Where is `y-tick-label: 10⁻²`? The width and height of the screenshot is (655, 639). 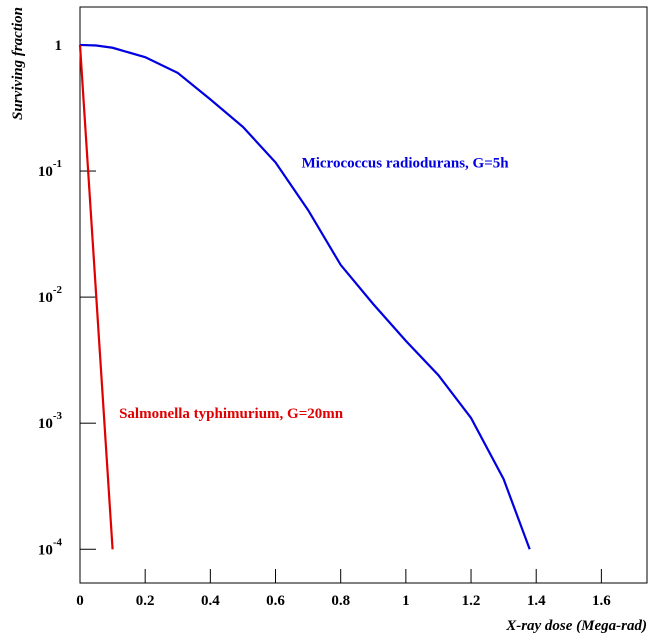 y-tick-label: 10⁻² is located at coordinates (50, 295).